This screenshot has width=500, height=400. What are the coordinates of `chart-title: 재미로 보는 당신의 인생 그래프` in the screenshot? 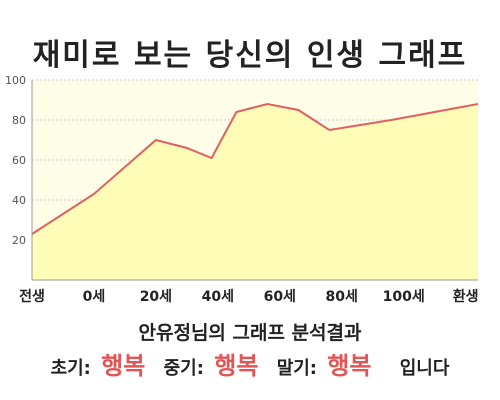 It's located at (250, 55).